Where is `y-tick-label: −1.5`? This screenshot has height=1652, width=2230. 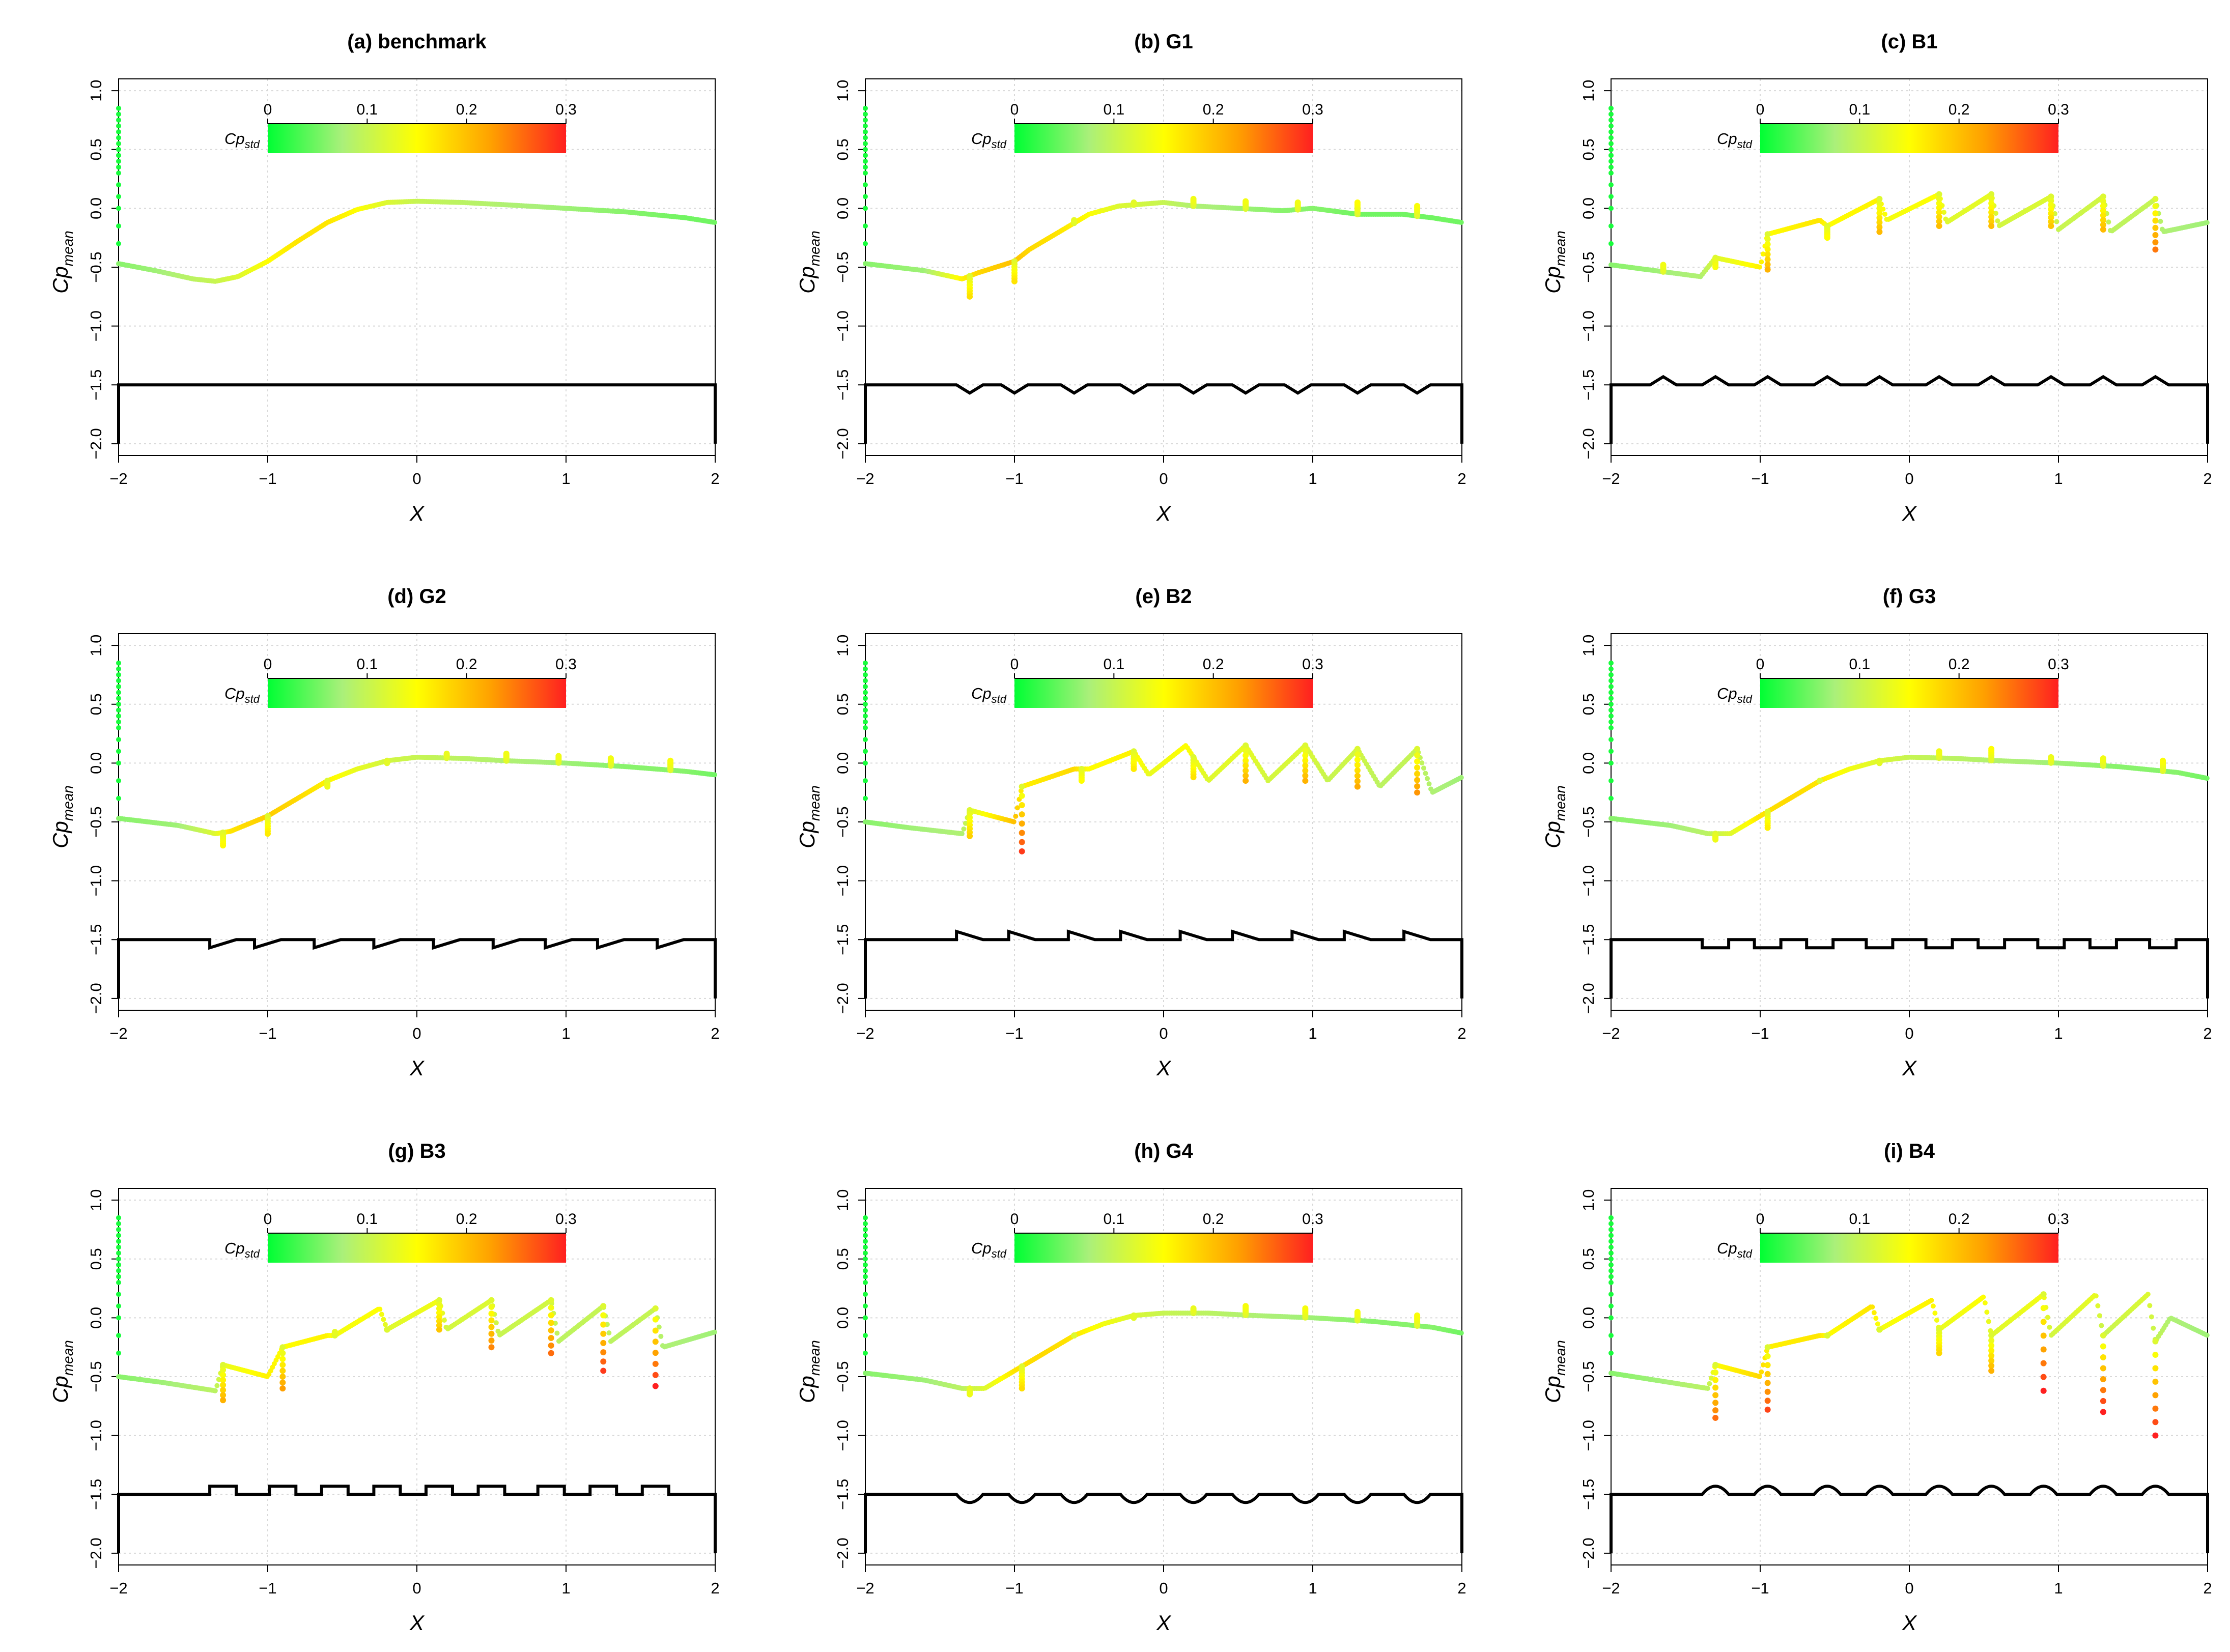
y-tick-label: −1.5 is located at coordinates (843, 385).